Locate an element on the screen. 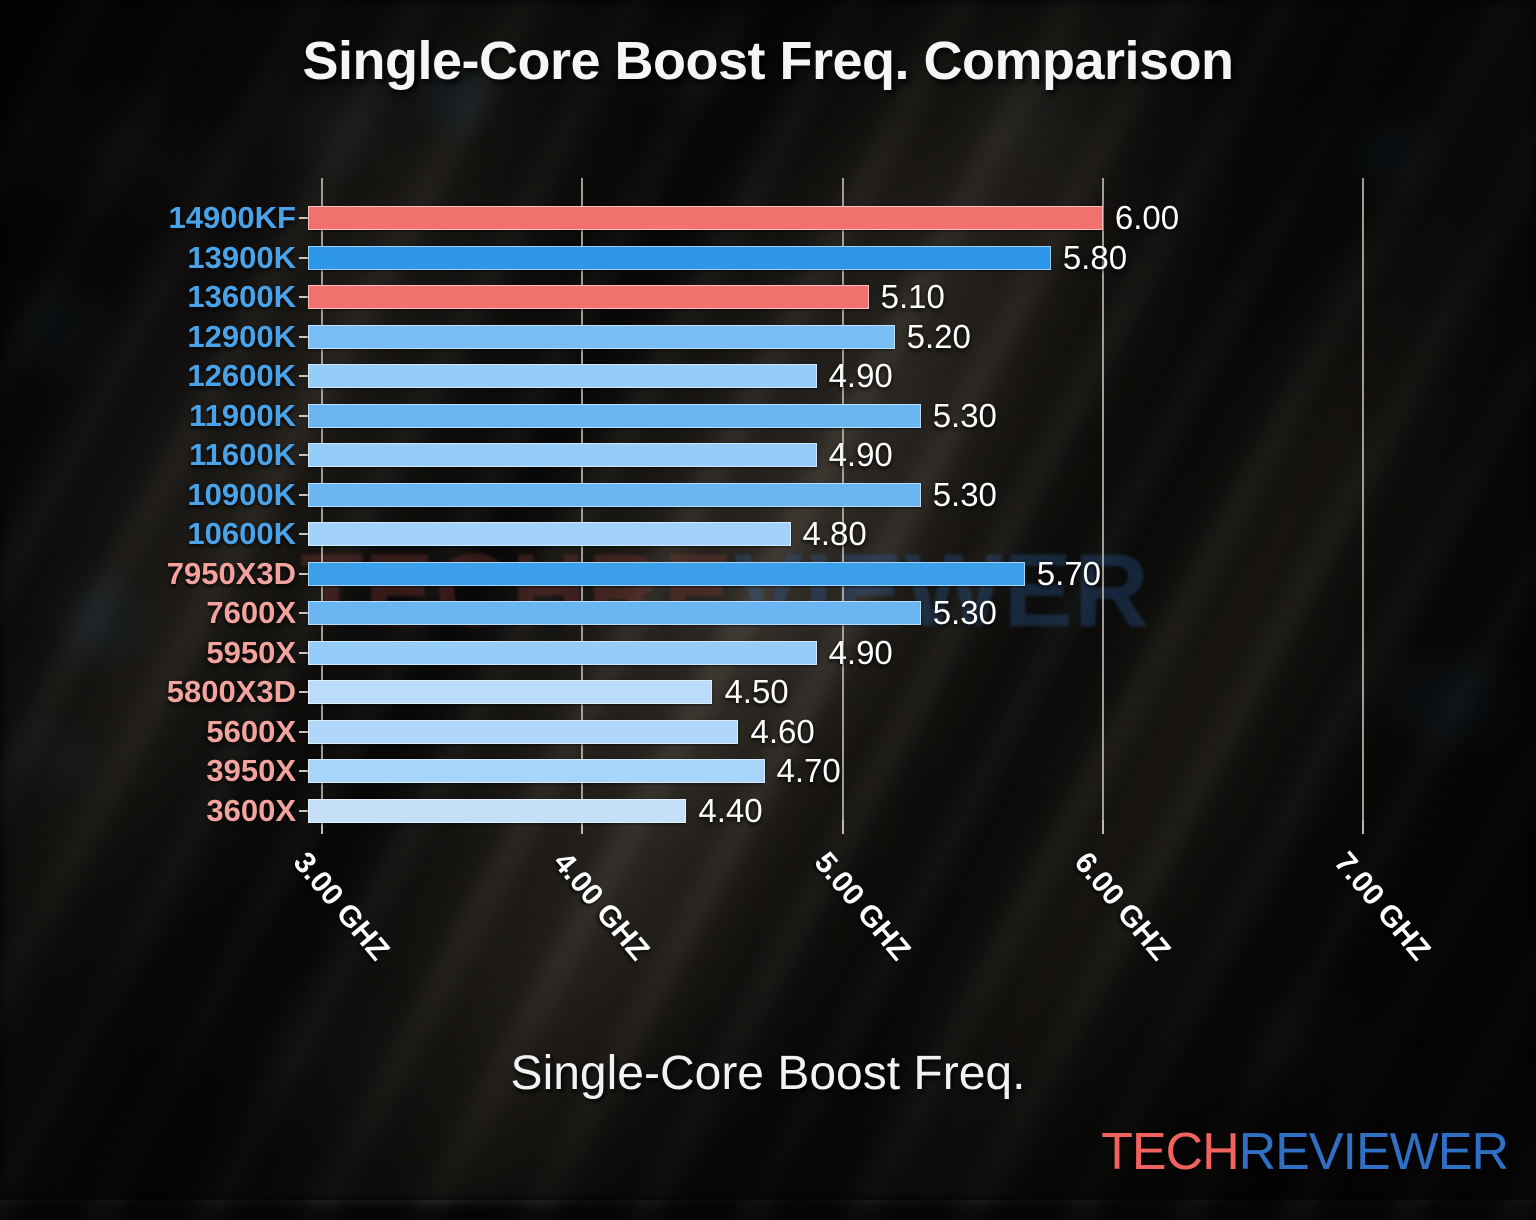 This screenshot has width=1536, height=1220. bar-5800x3d is located at coordinates (510, 692).